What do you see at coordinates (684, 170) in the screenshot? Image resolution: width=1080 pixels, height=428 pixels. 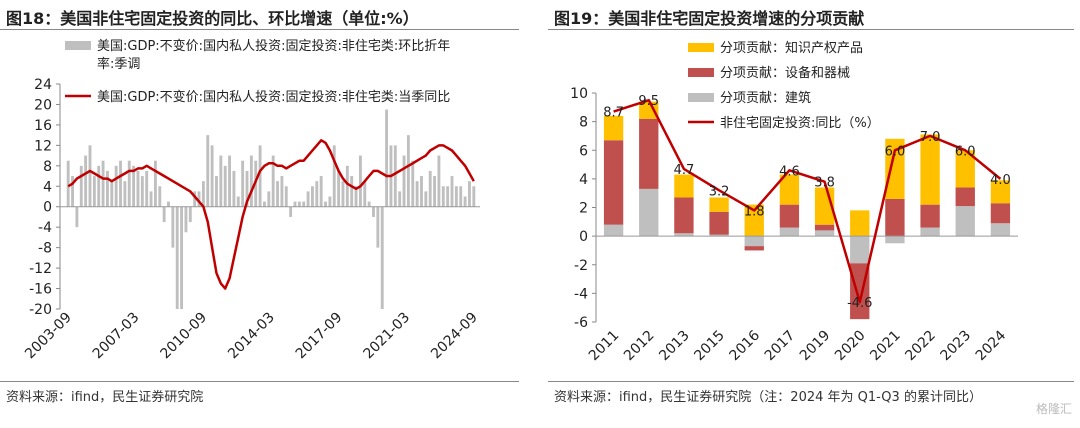 I see `data-label-growth: 4.7` at bounding box center [684, 170].